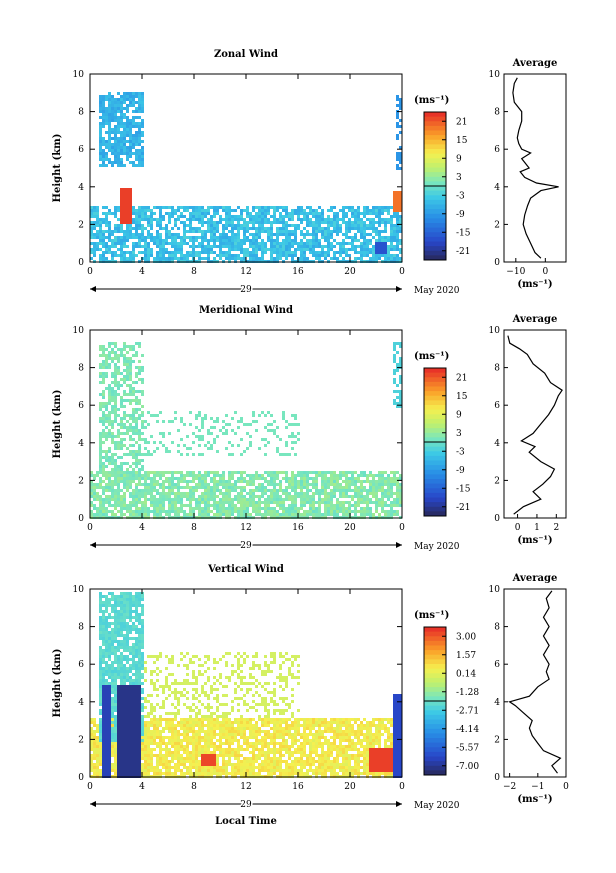 This screenshot has width=616, height=873. What do you see at coordinates (535, 425) in the screenshot?
I see `profile-line` at bounding box center [535, 425].